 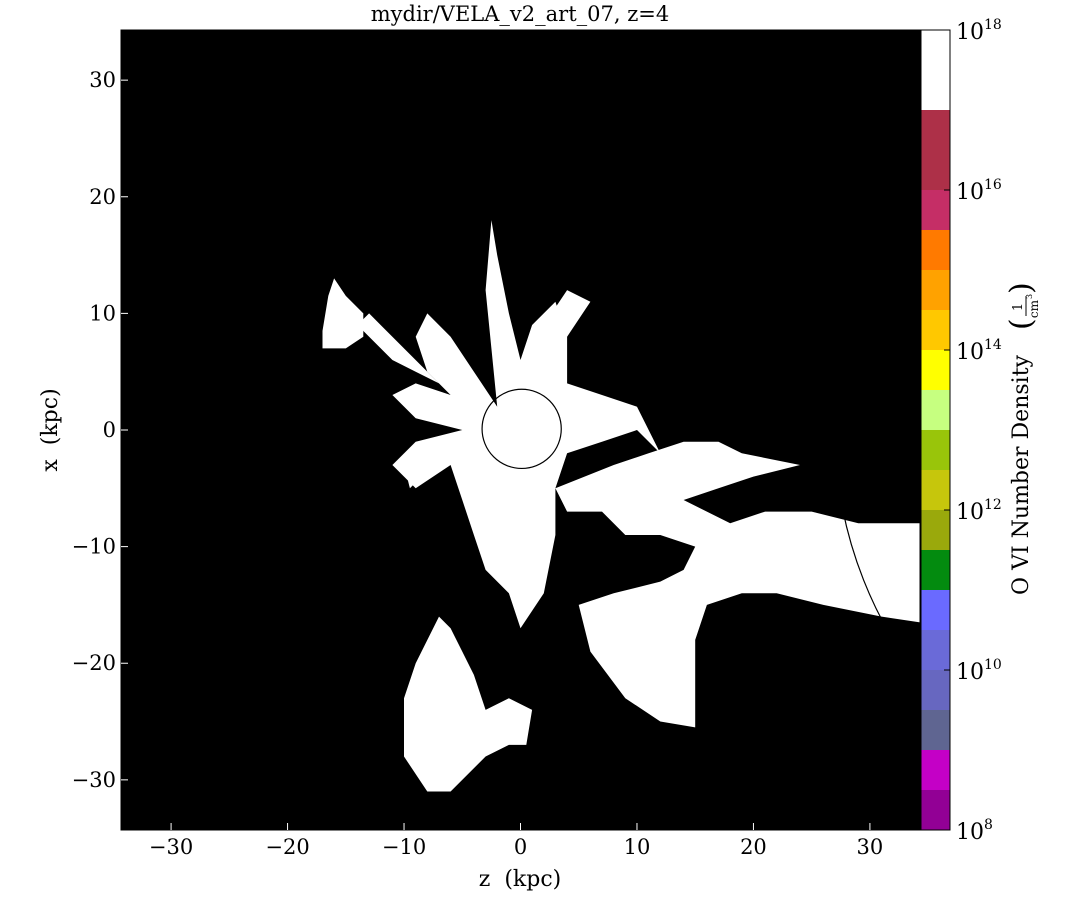 I want to click on colorbar-unit-numerator: 1, so click(x=1018, y=307).